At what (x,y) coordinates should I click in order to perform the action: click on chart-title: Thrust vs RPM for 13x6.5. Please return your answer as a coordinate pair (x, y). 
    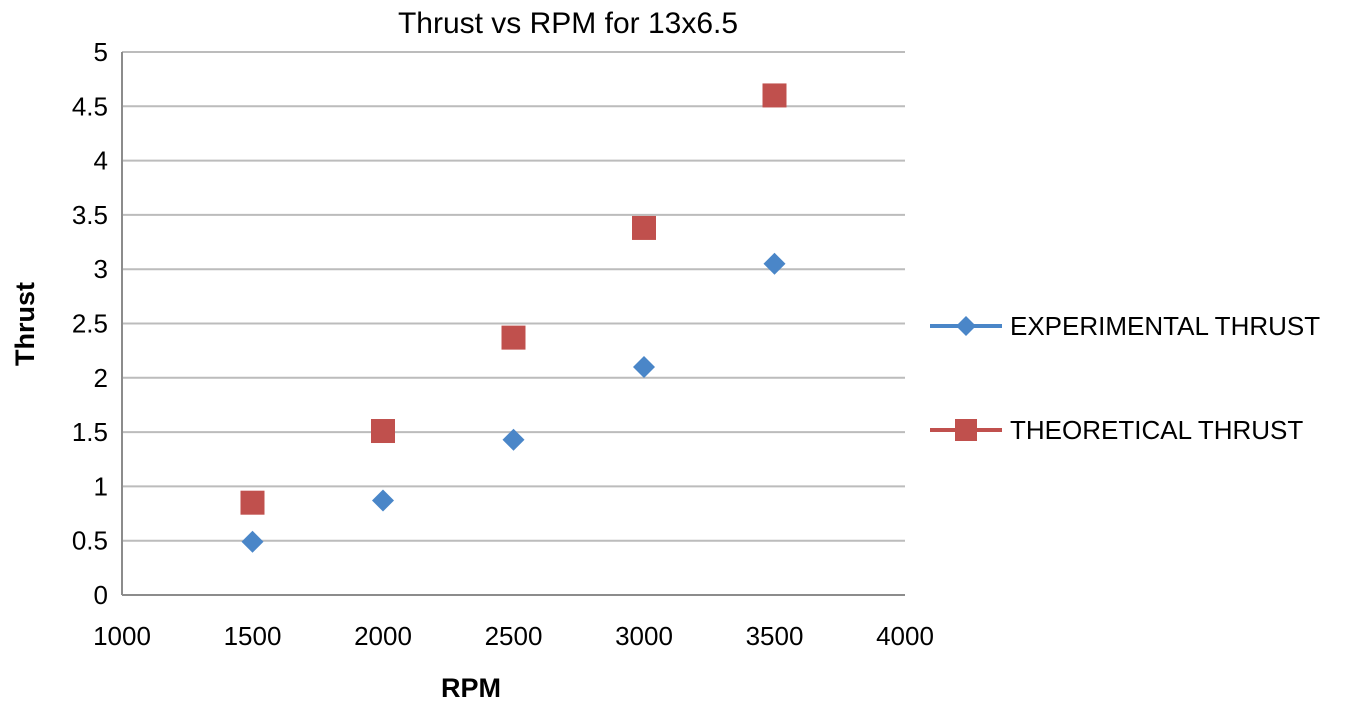
    Looking at the image, I should click on (568, 23).